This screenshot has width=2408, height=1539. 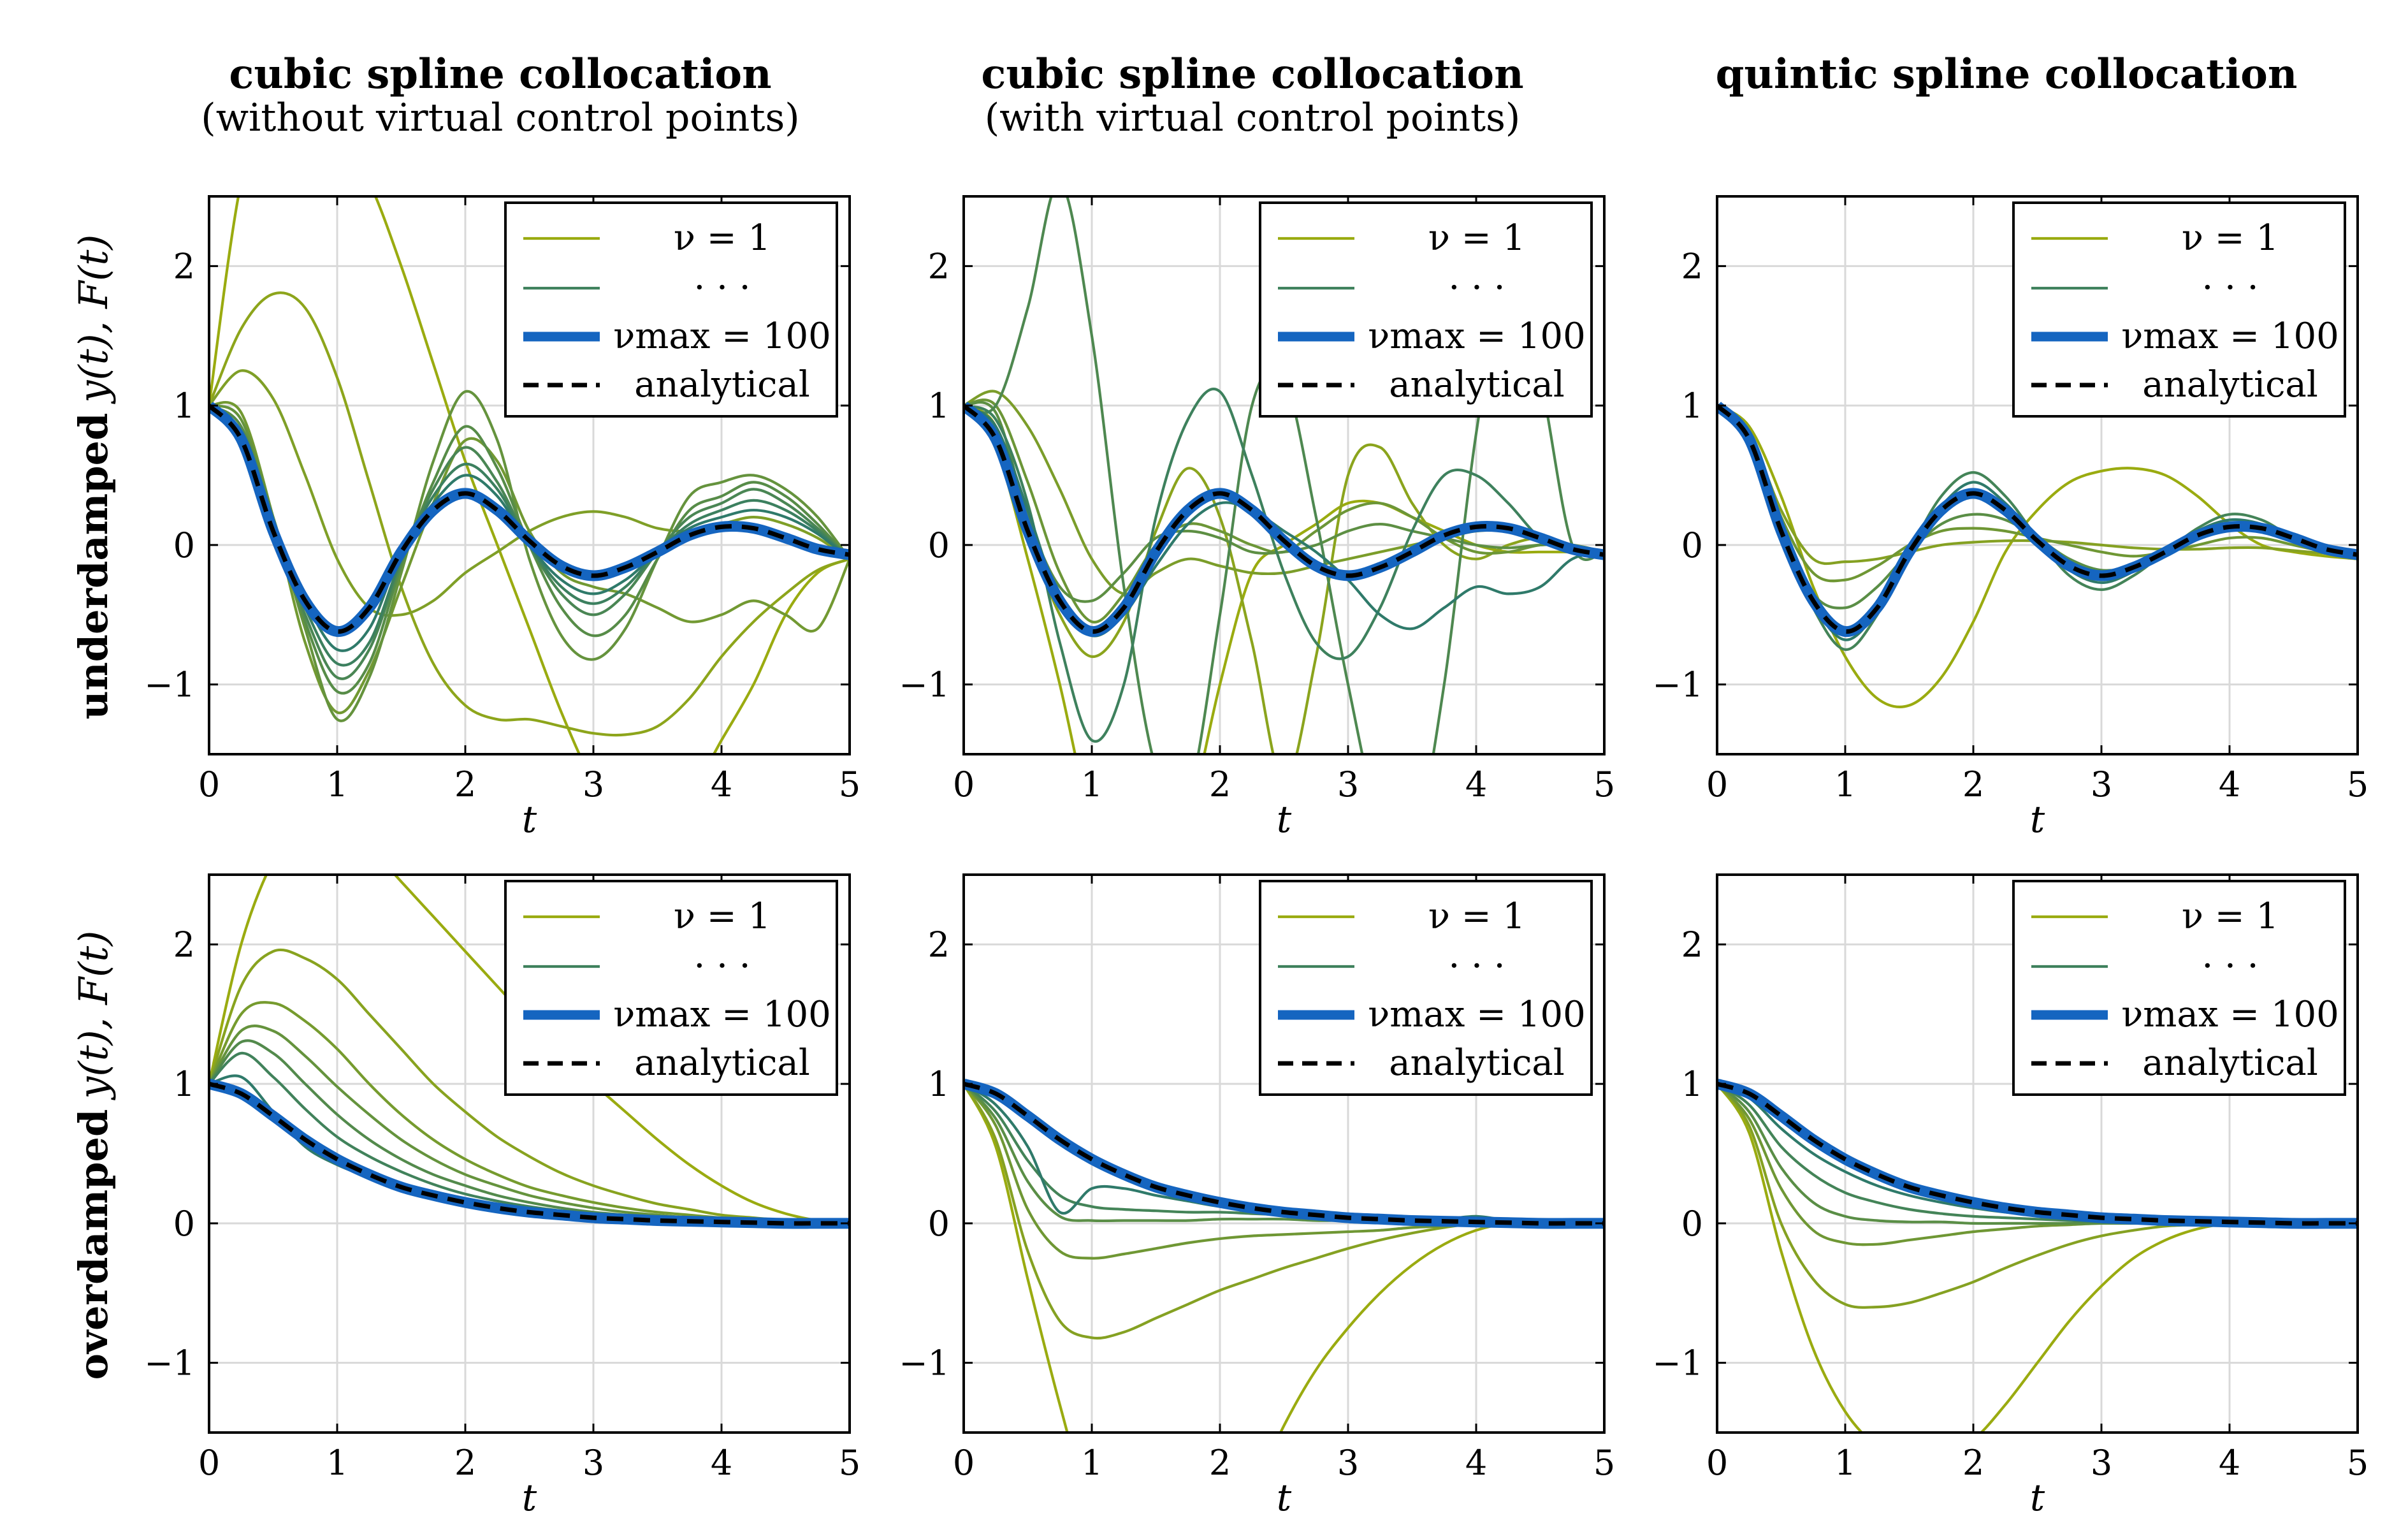 I want to click on column-subtitle-2: (with virtual control points), so click(x=1253, y=118).